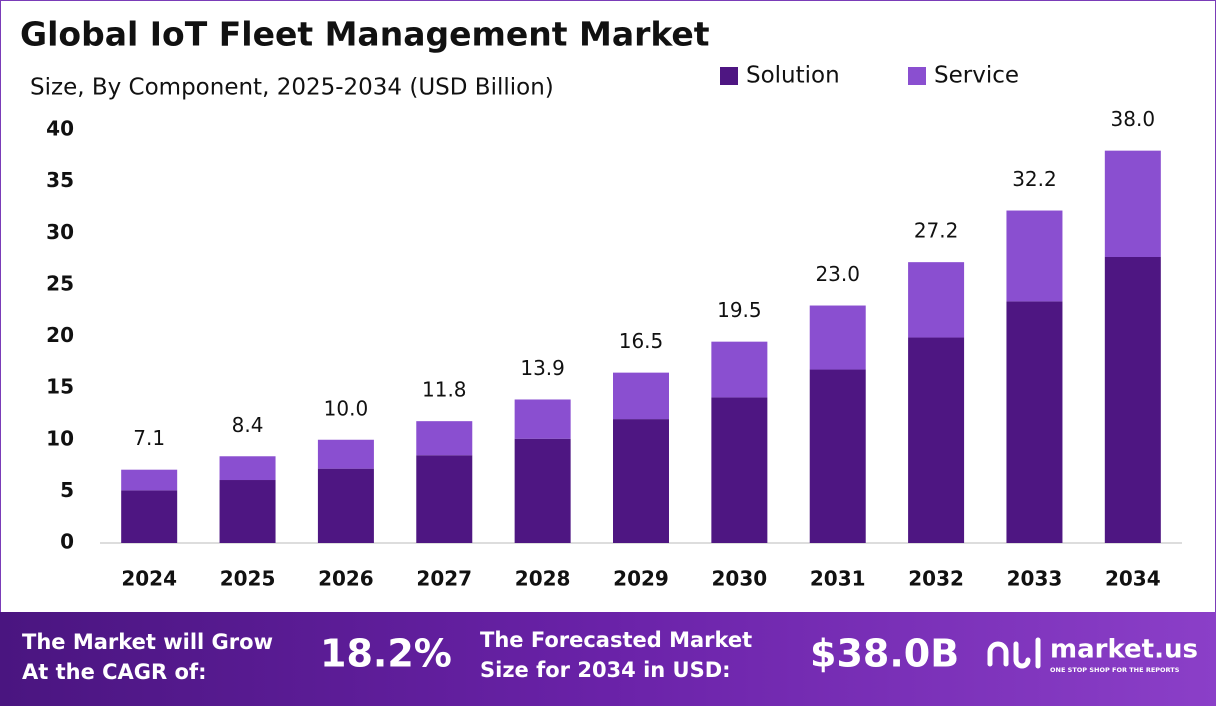 Image resolution: width=1216 pixels, height=706 pixels. Describe the element at coordinates (1014, 653) in the screenshot. I see `brand-logo` at that location.